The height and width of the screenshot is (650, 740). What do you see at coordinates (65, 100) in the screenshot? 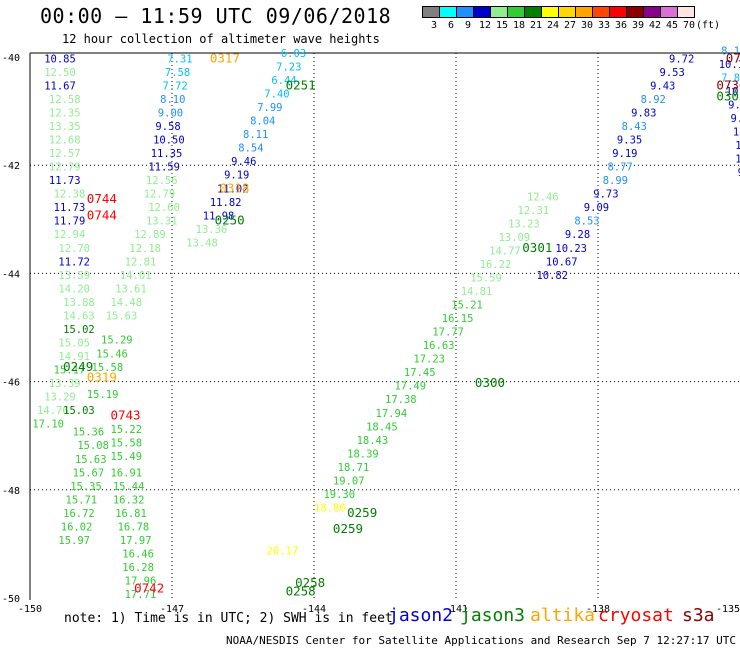
I see `wave-height-value: 12.58` at bounding box center [65, 100].